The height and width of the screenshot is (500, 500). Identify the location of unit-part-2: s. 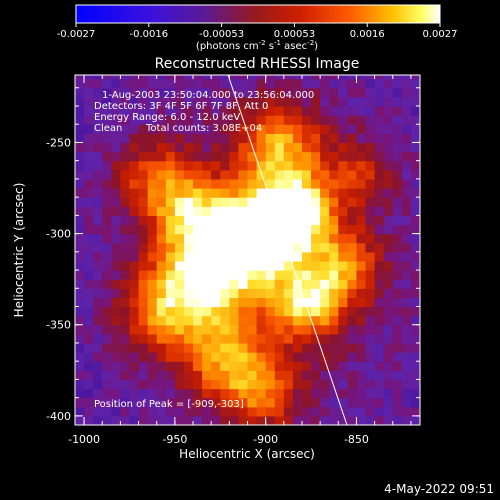
(270, 46).